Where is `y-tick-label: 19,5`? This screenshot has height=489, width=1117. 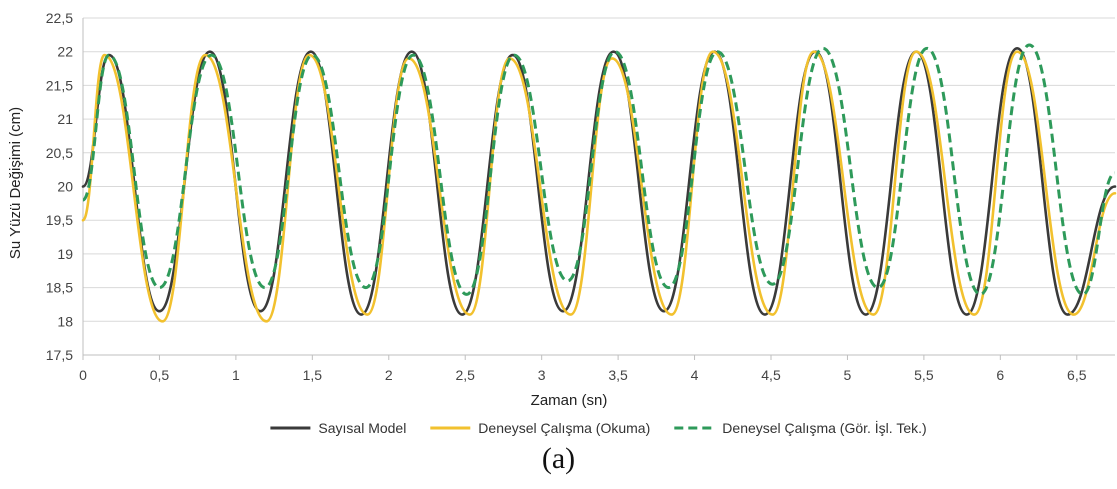
y-tick-label: 19,5 is located at coordinates (59, 220).